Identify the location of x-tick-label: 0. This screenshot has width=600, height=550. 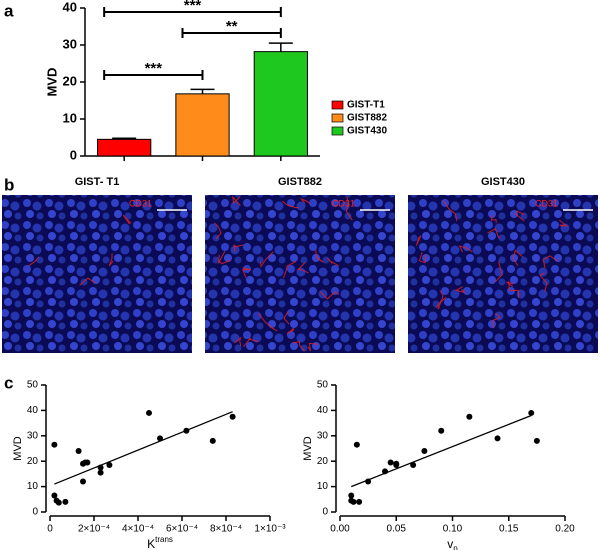
(50, 529).